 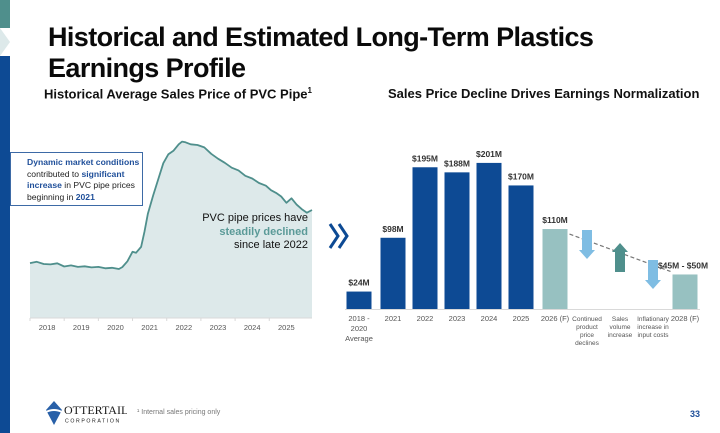 I want to click on bar-category-label: 2022, so click(x=425, y=318).